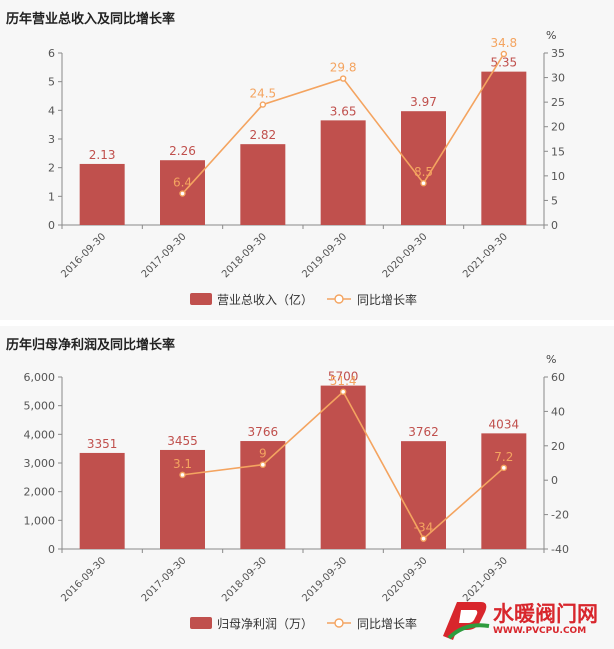 The width and height of the screenshot is (614, 649). What do you see at coordinates (182, 151) in the screenshot?
I see `bar-value-label: 2.26` at bounding box center [182, 151].